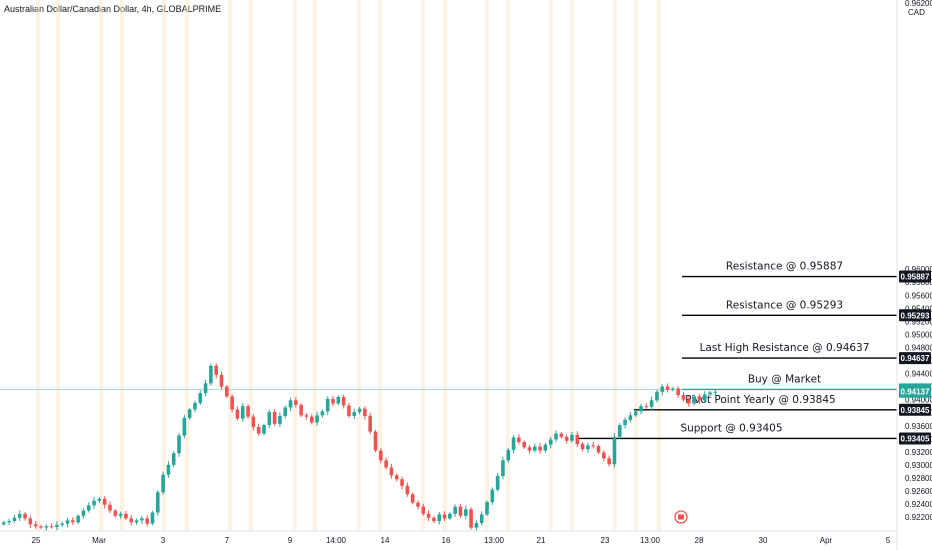 The image size is (932, 550). I want to click on level-label: Support @ 0.93405, so click(731, 428).